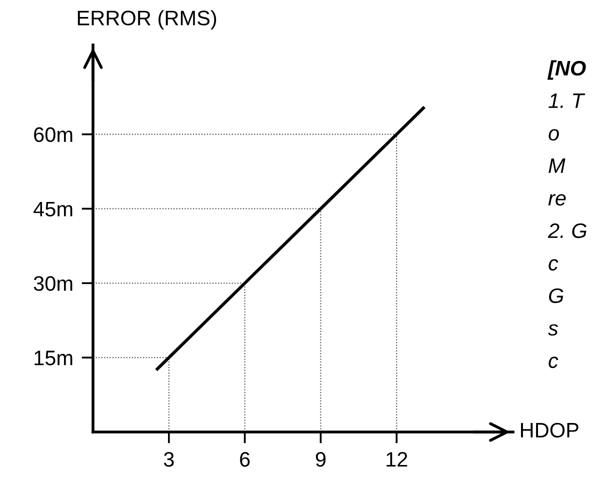 The width and height of the screenshot is (609, 479). What do you see at coordinates (53, 209) in the screenshot?
I see `y-tick-label: 45m` at bounding box center [53, 209].